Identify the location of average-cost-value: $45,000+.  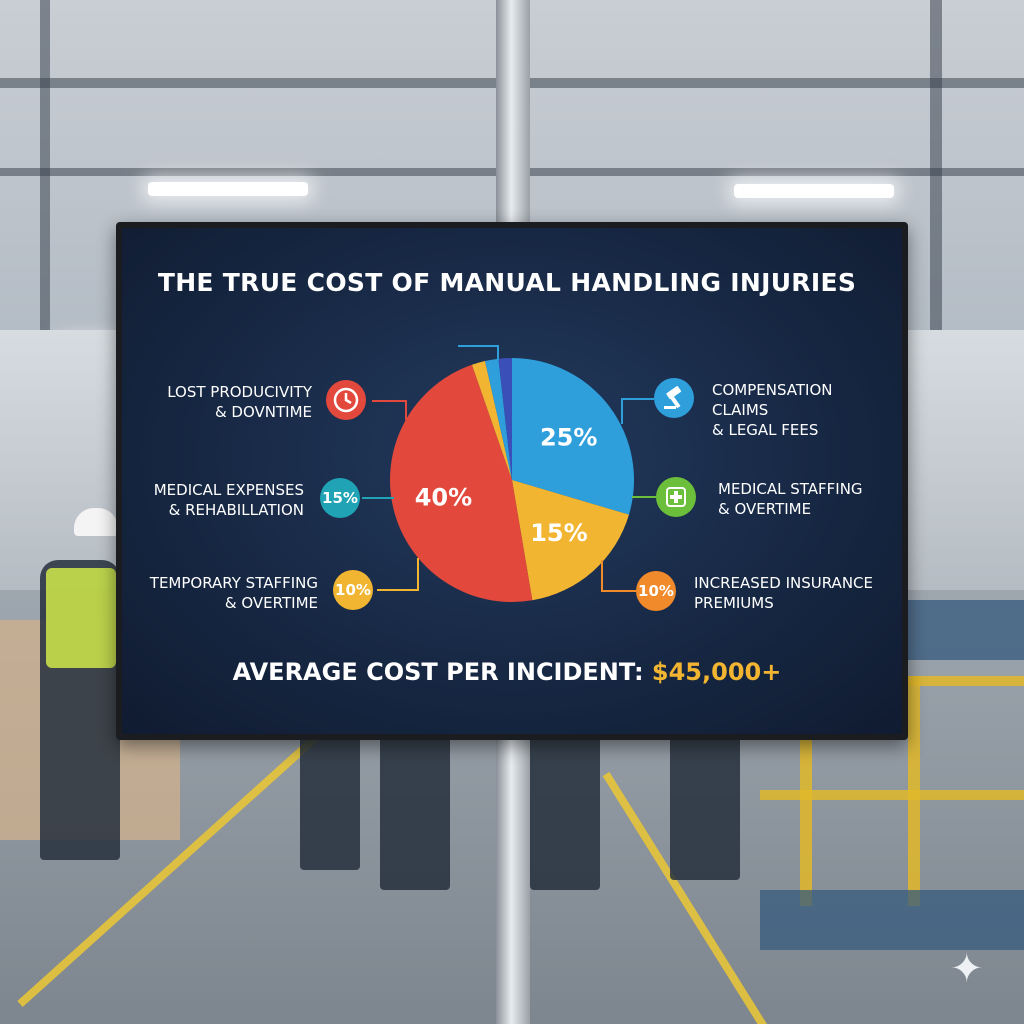
(716, 672).